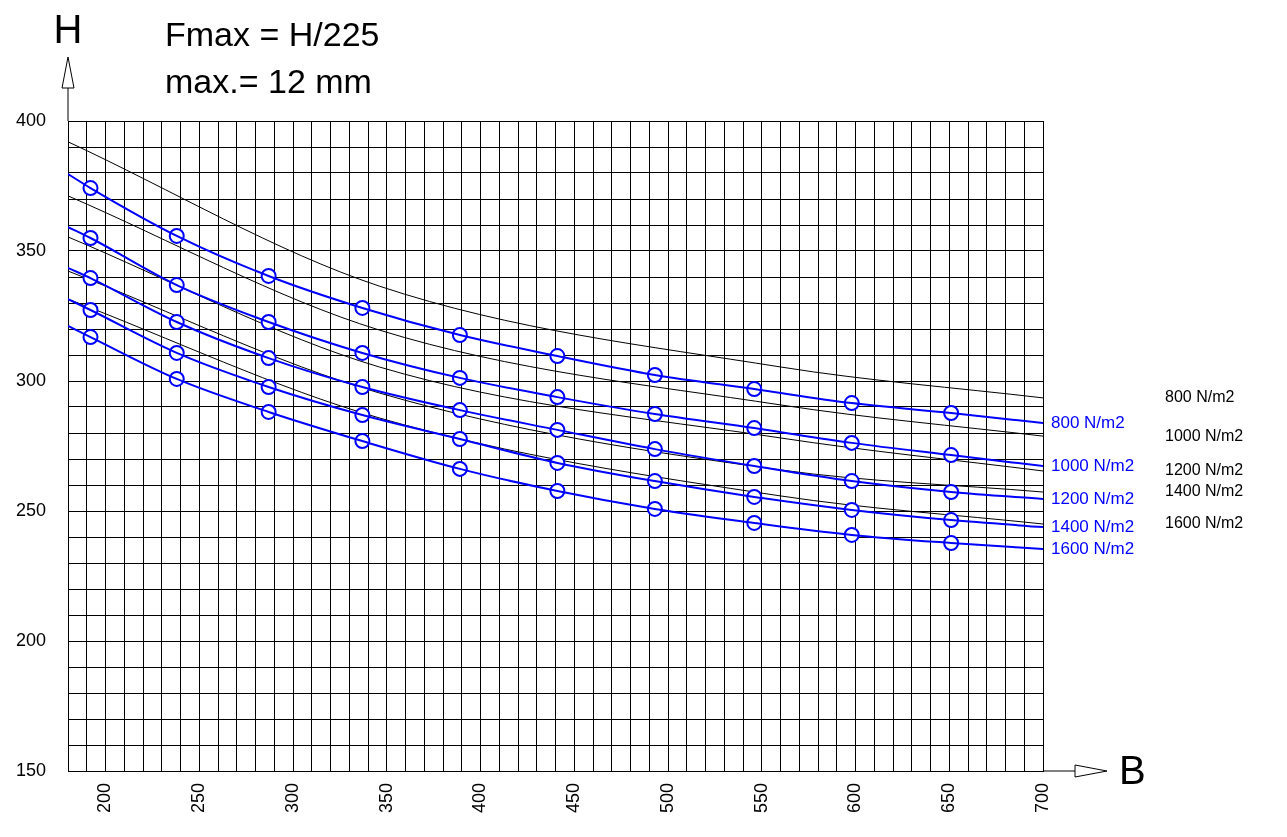 The image size is (1287, 837). I want to click on text: 1600 N/m2, so click(1204, 523).